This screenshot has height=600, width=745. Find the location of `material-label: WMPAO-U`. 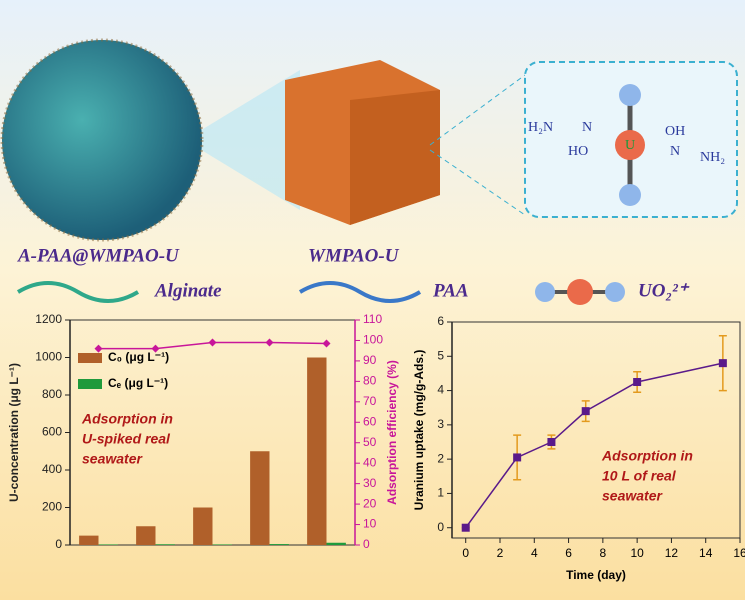

material-label: WMPAO-U is located at coordinates (354, 255).